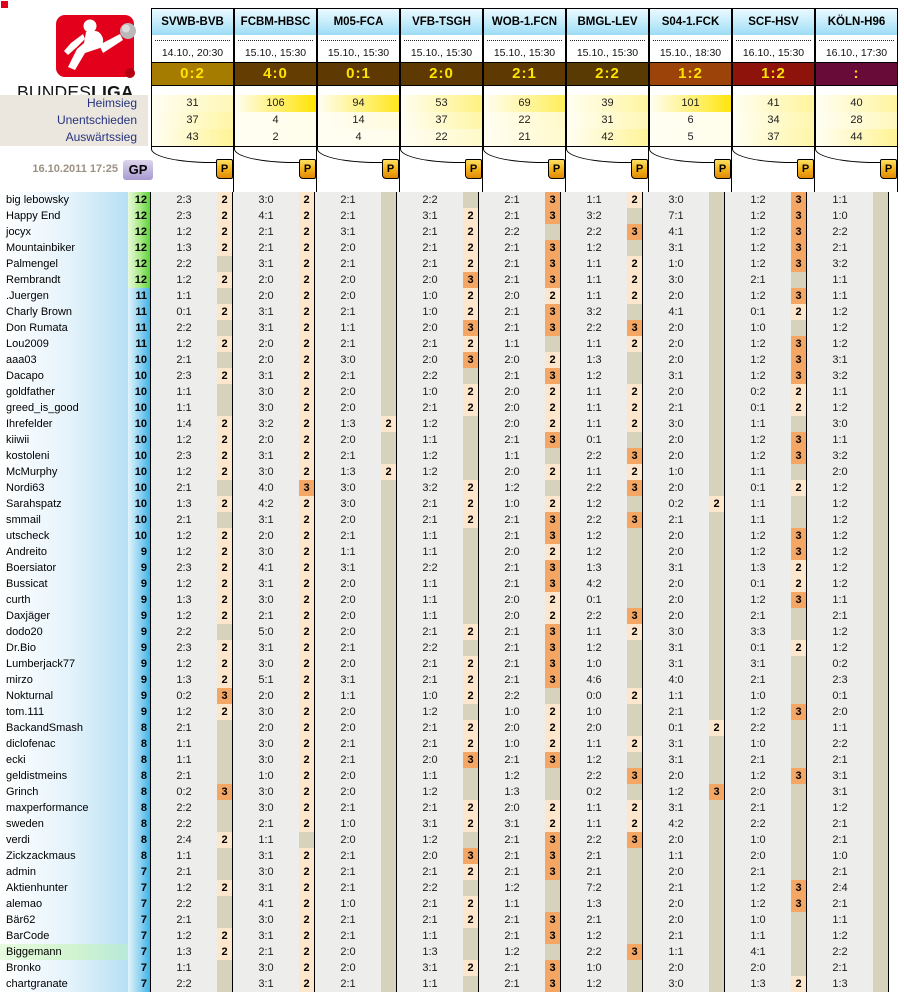 The height and width of the screenshot is (992, 904). Describe the element at coordinates (64, 856) in the screenshot. I see `player-name: Zickzackmaus` at that location.